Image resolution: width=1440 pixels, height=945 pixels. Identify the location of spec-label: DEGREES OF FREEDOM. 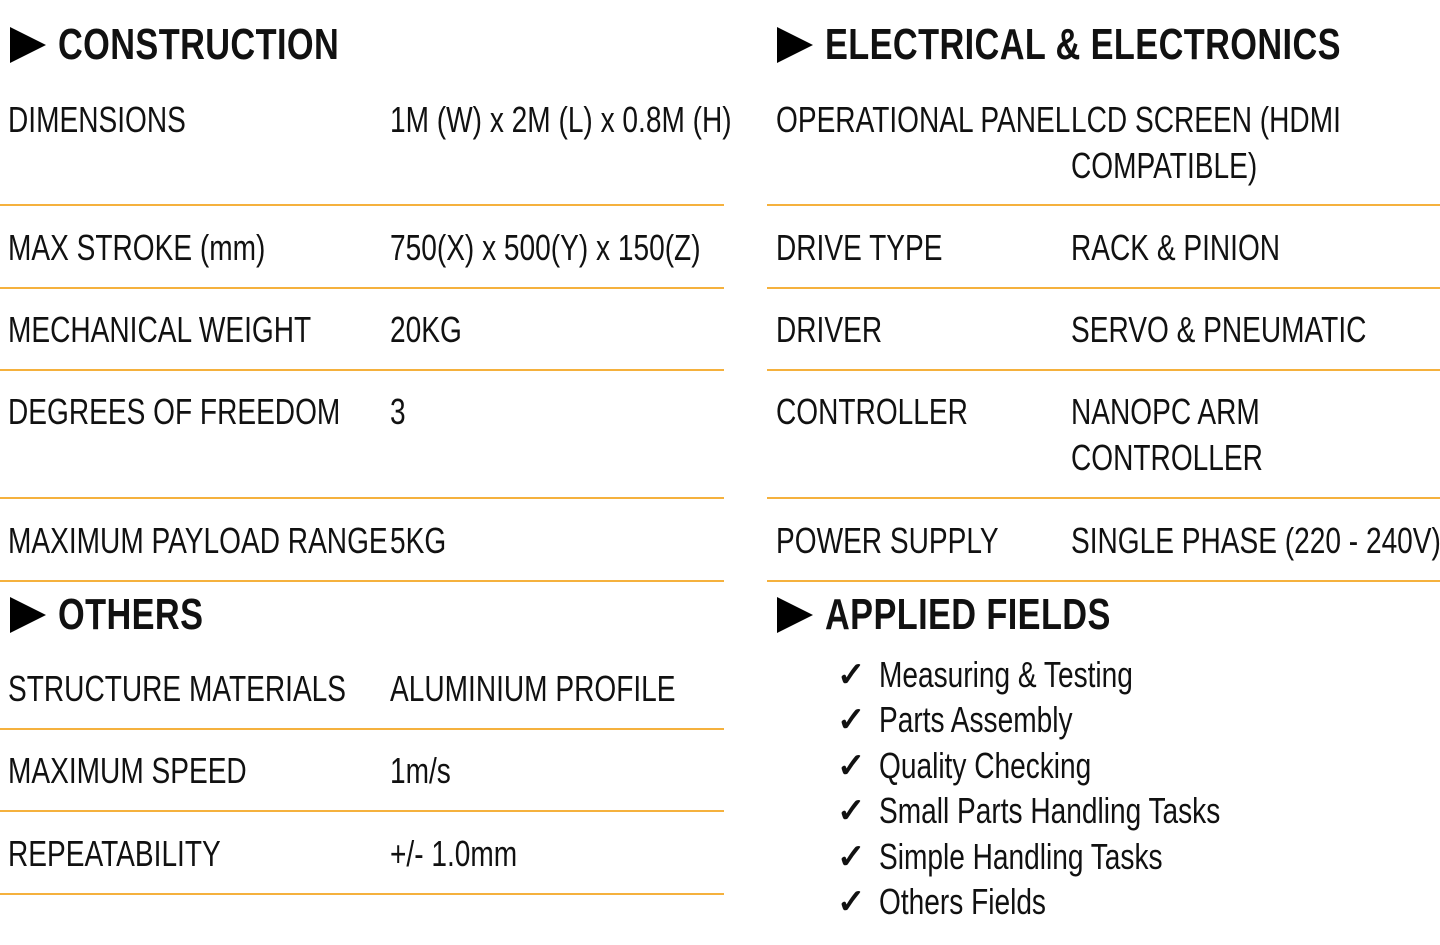
(174, 411).